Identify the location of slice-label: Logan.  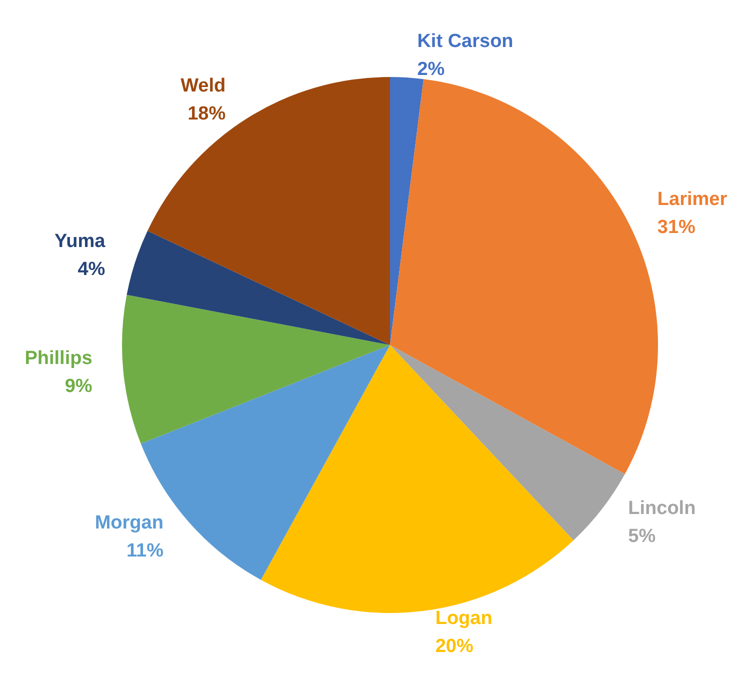
(463, 619).